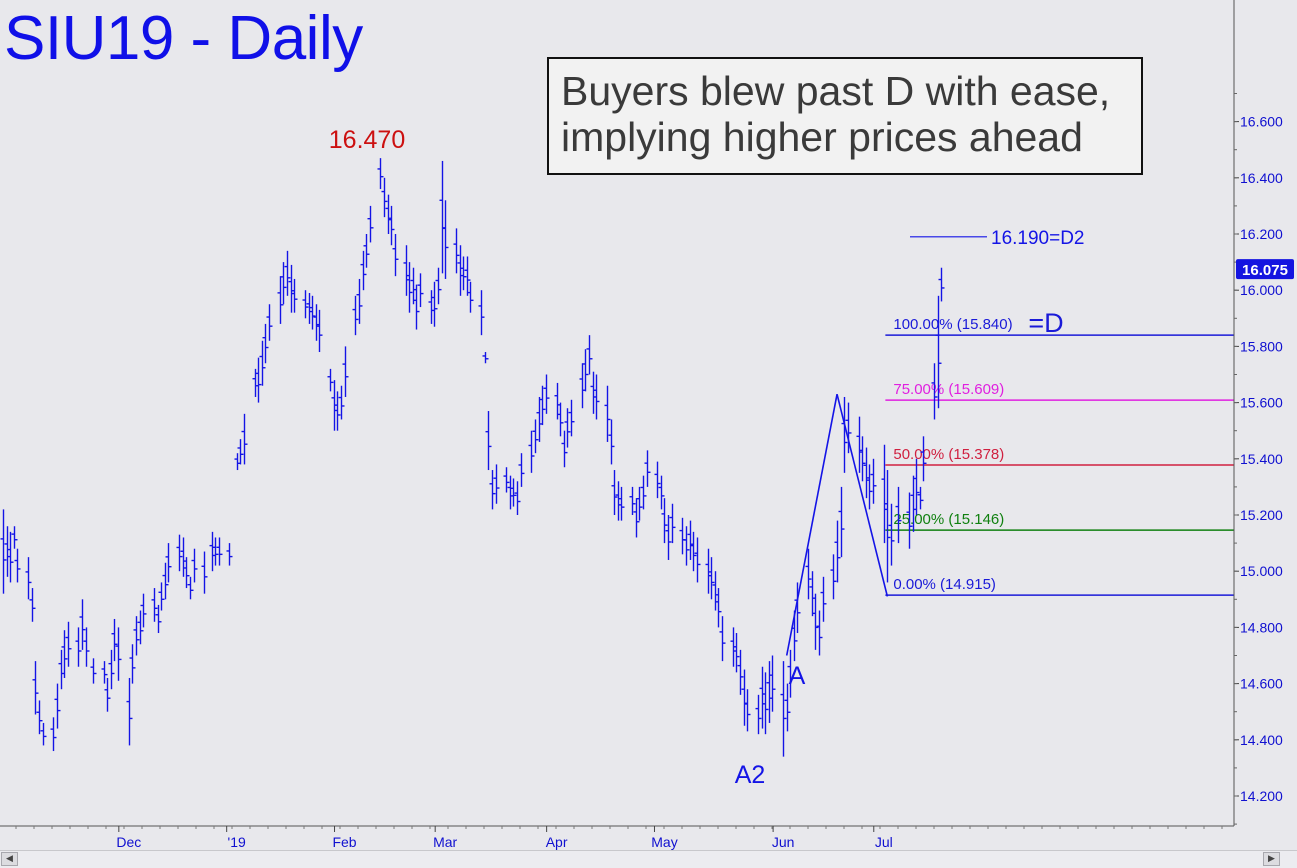 This screenshot has height=868, width=1297. Describe the element at coordinates (948, 454) in the screenshot. I see `fib-label: 50.00% (15.378)` at that location.